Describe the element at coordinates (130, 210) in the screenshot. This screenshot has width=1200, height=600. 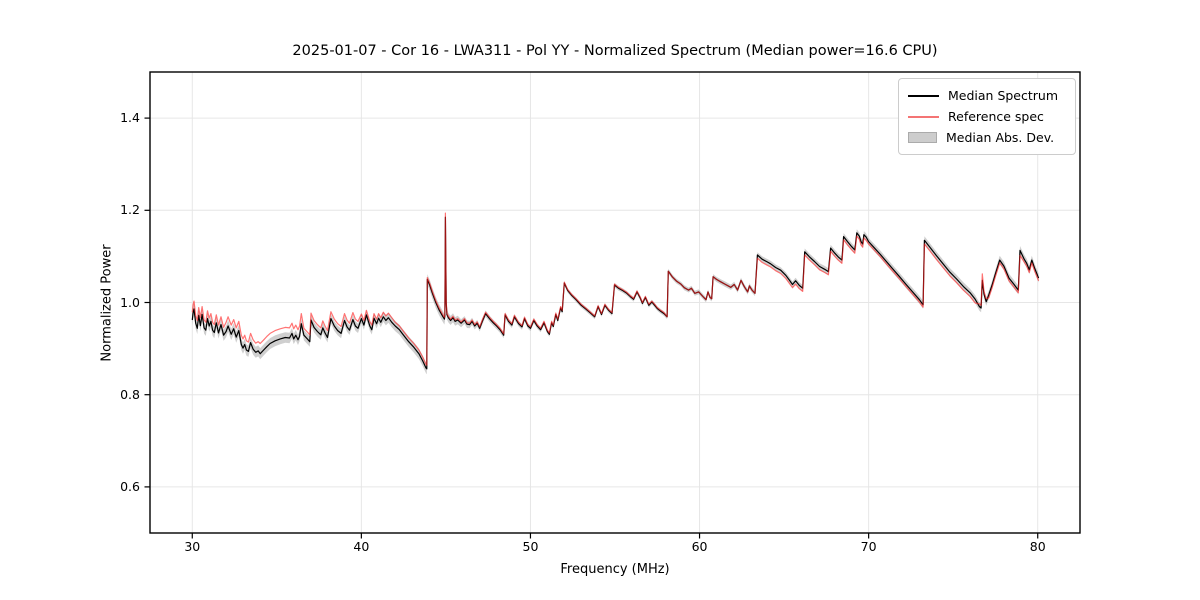
I see `y-tick-label: 1.2` at that location.